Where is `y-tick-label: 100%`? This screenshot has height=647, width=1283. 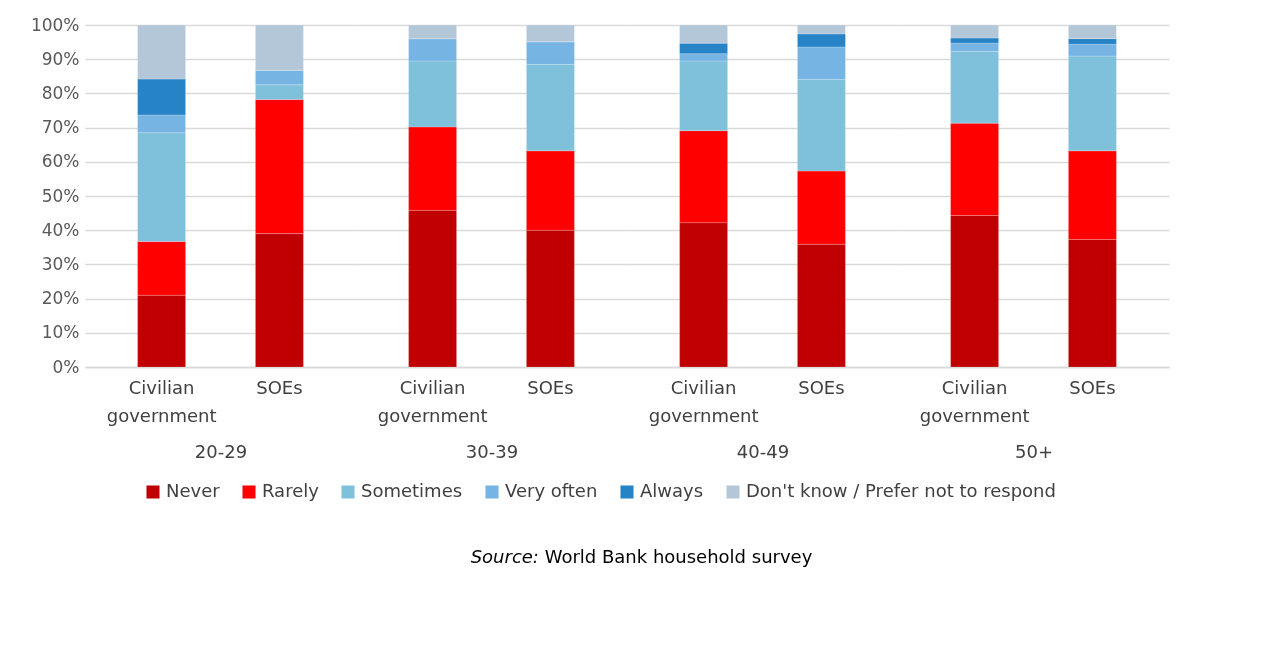
y-tick-label: 100% is located at coordinates (55, 24).